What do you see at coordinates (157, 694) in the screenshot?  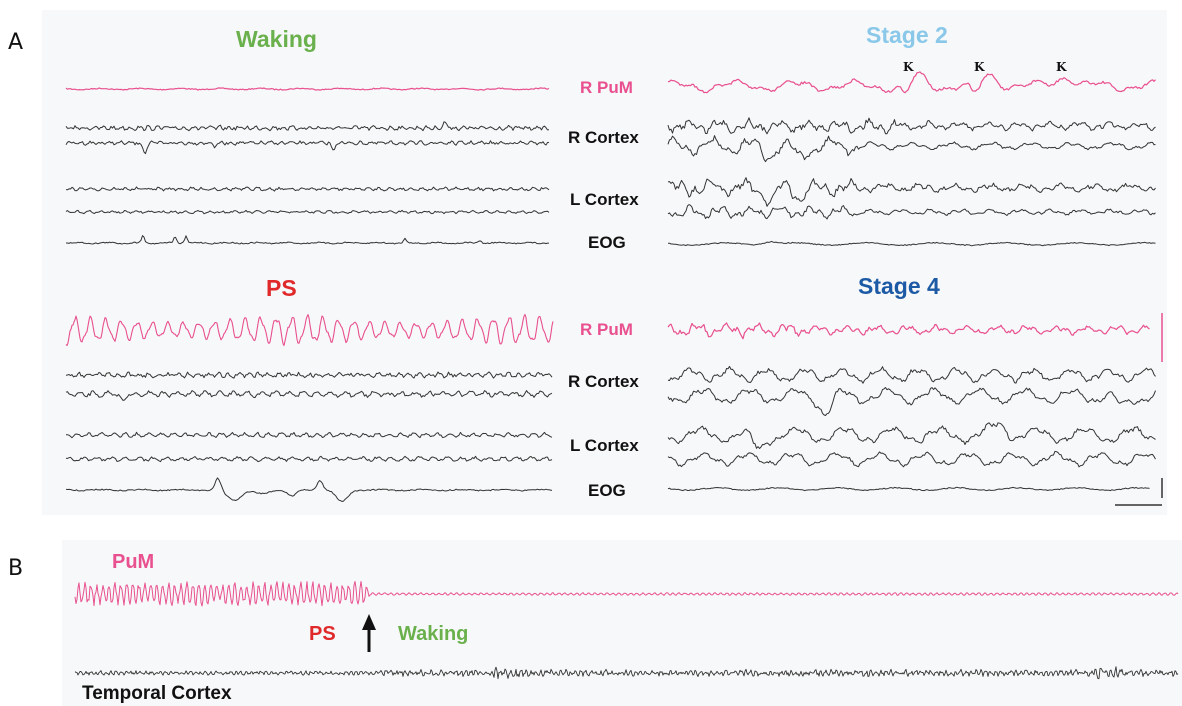 I see `temporal-cortex-label: Temporal Cortex` at bounding box center [157, 694].